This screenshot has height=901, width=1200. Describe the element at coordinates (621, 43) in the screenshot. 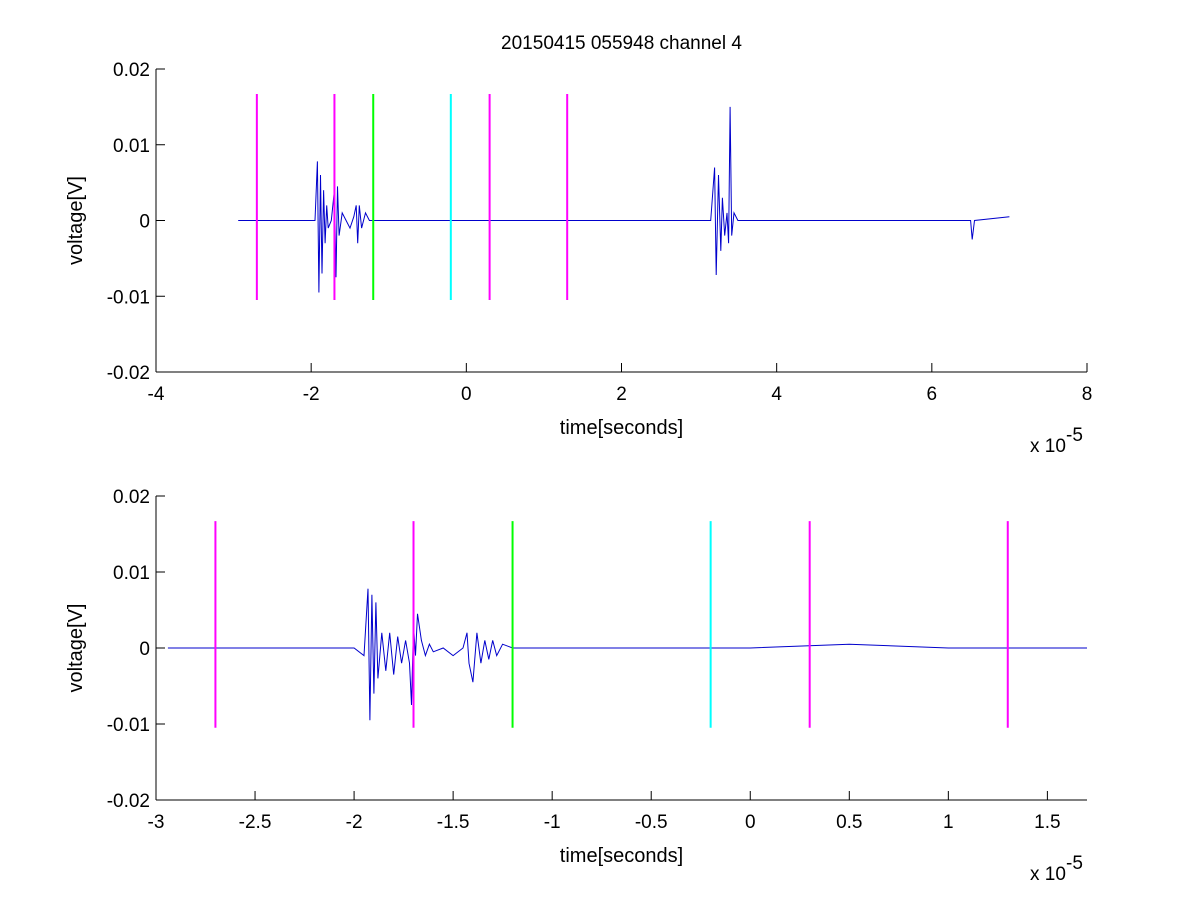

I see `chart-title: 20150415 055948 channel 4` at that location.